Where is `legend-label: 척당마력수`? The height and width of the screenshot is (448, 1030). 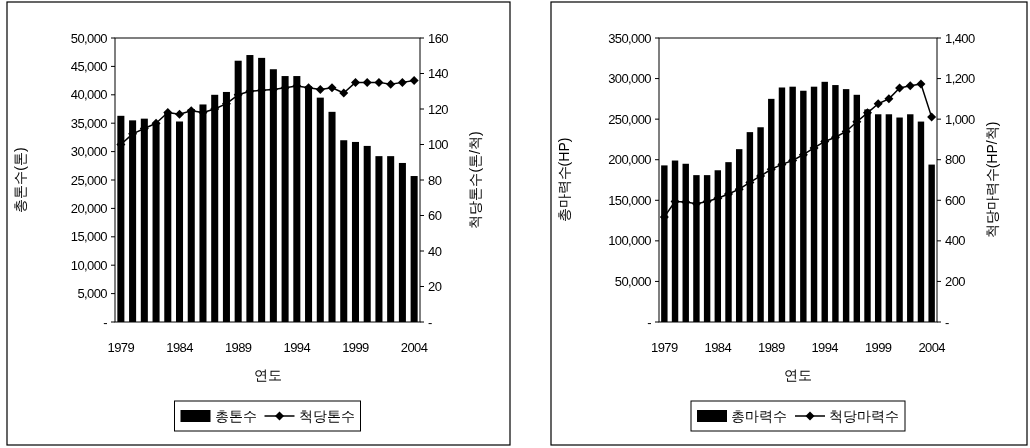 legend-label: 척당마력수 is located at coordinates (864, 416).